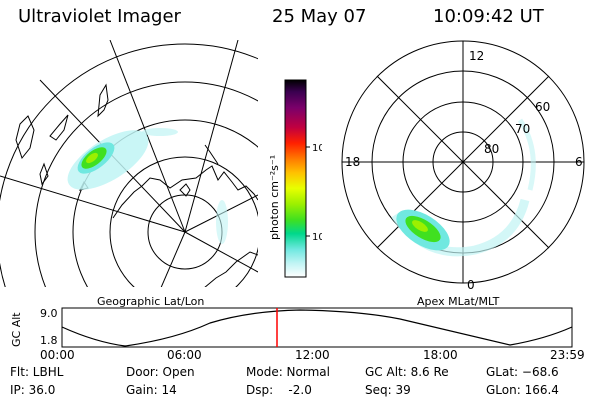 This screenshot has width=600, height=400. Describe the element at coordinates (99, 16) in the screenshot. I see `instrument-title: Ultraviolet Imager` at that location.